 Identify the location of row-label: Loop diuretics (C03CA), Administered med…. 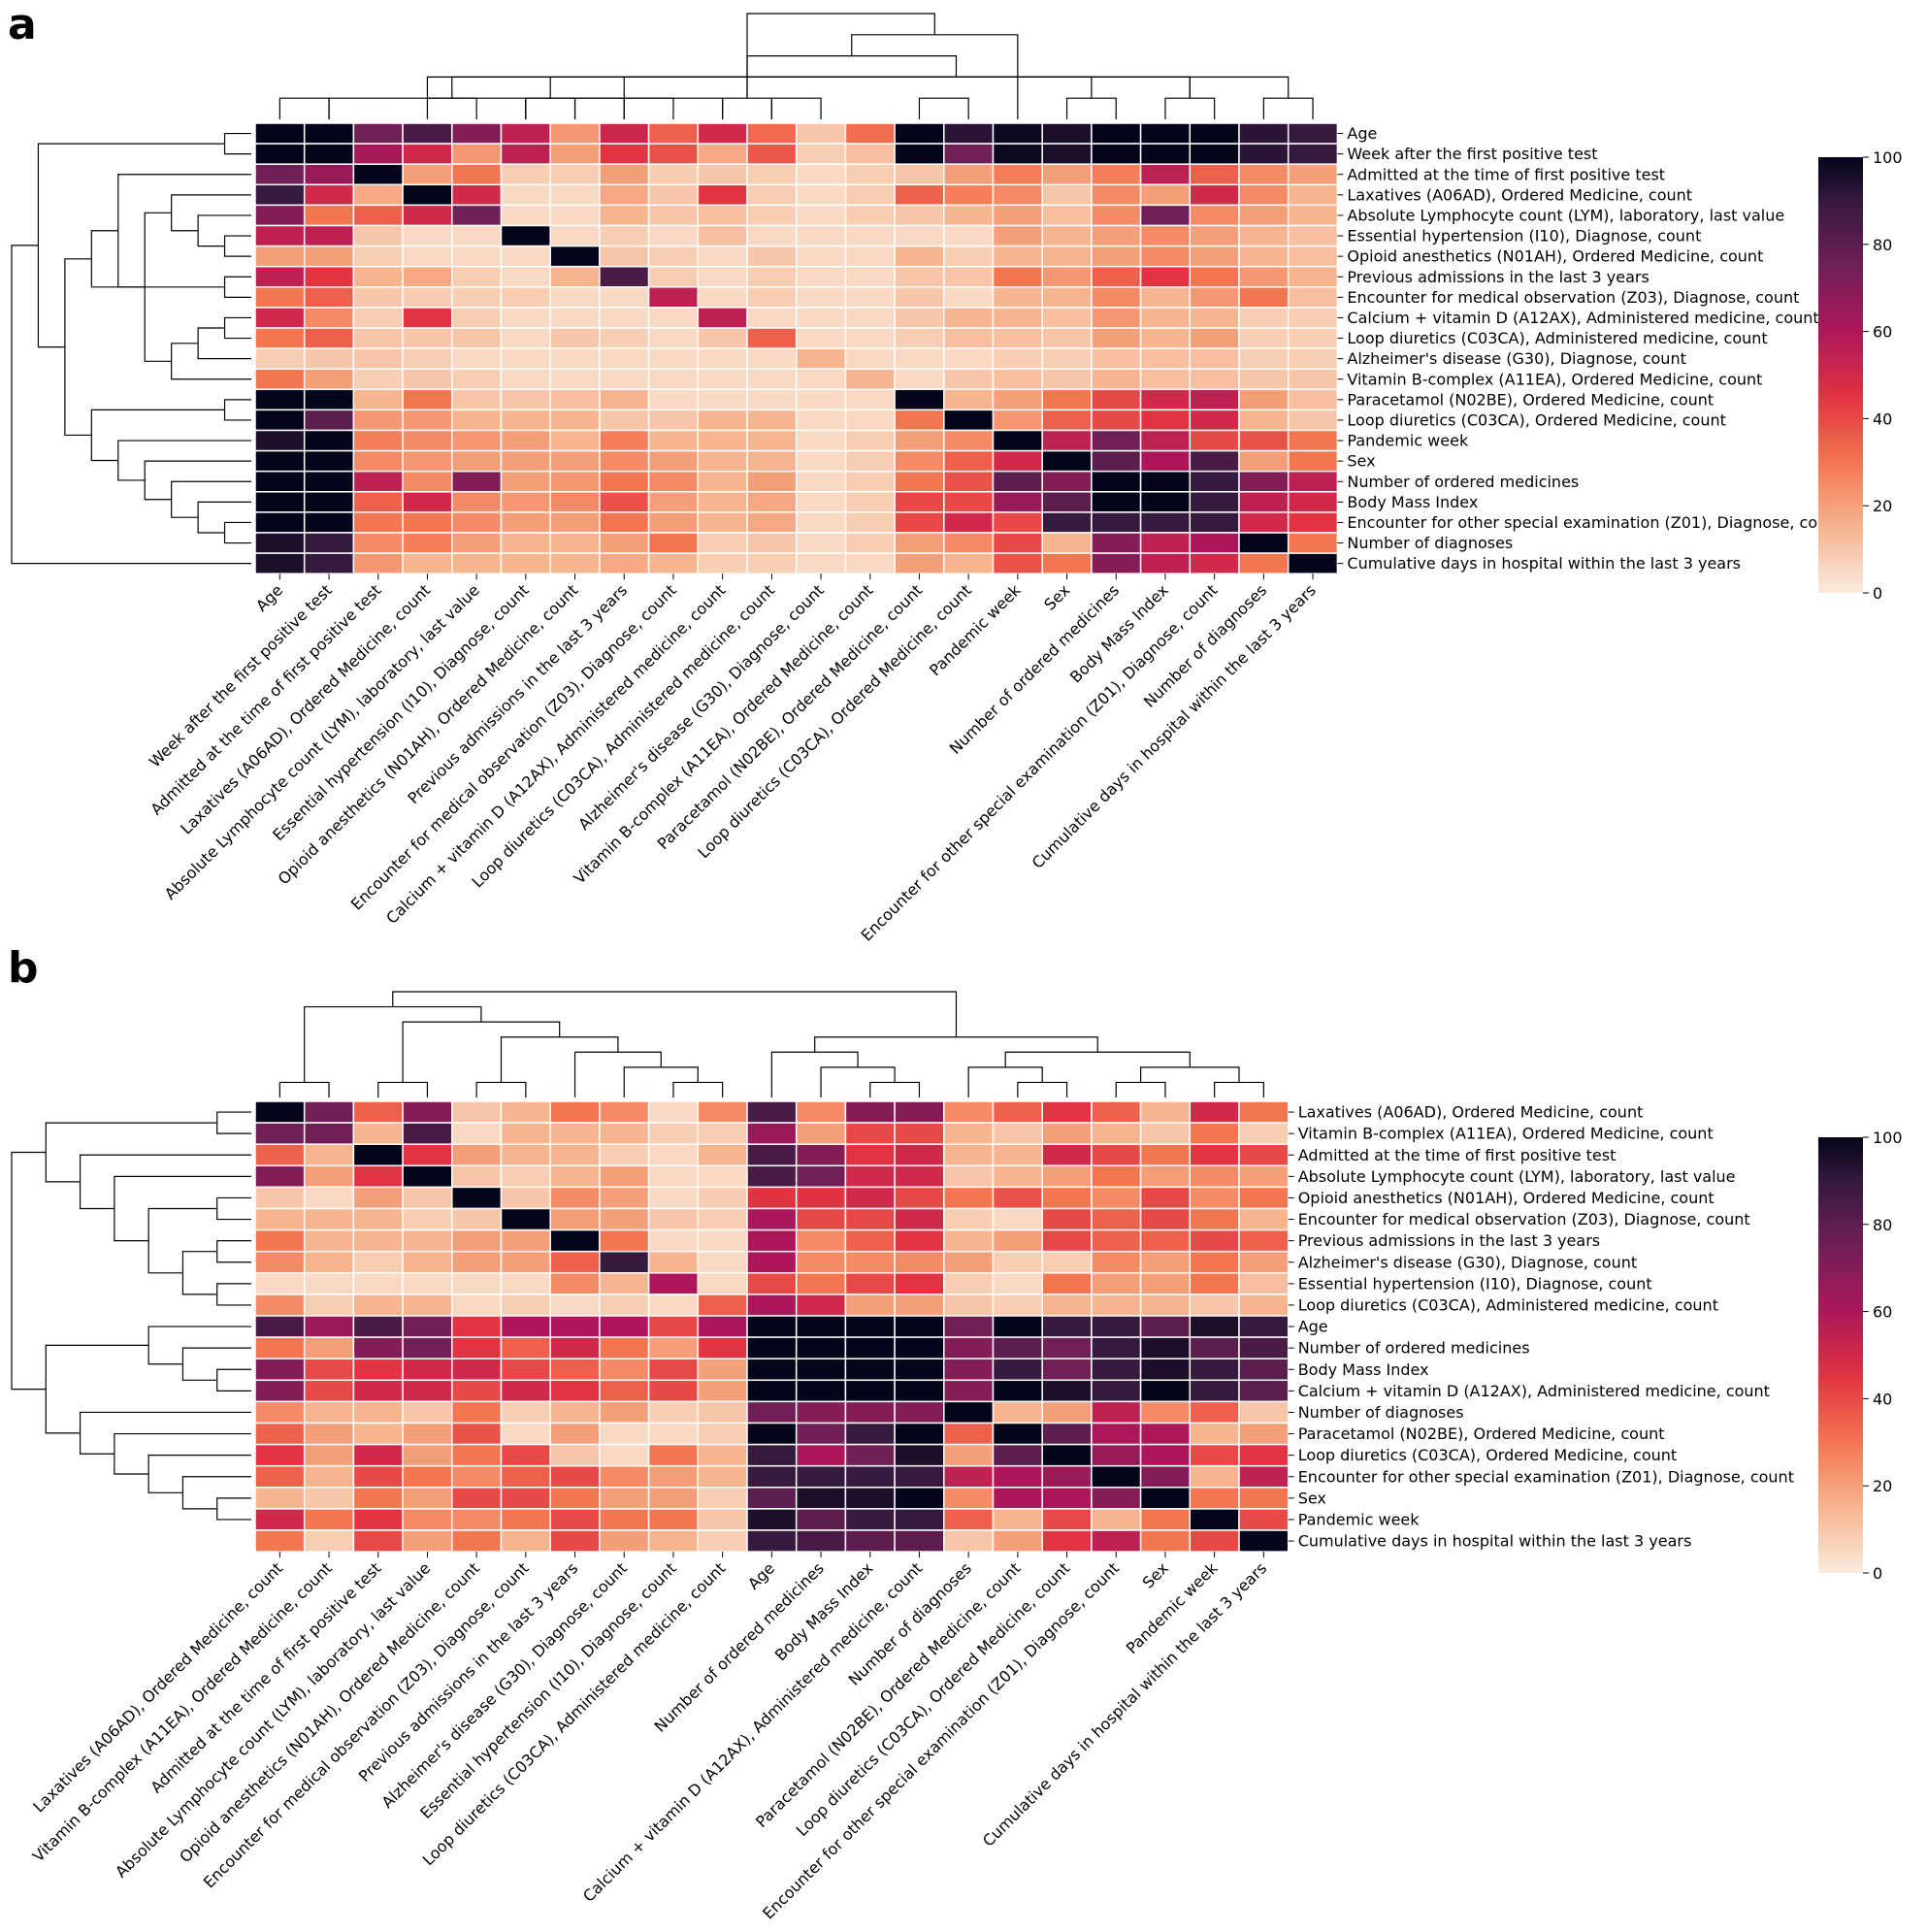
(1557, 338).